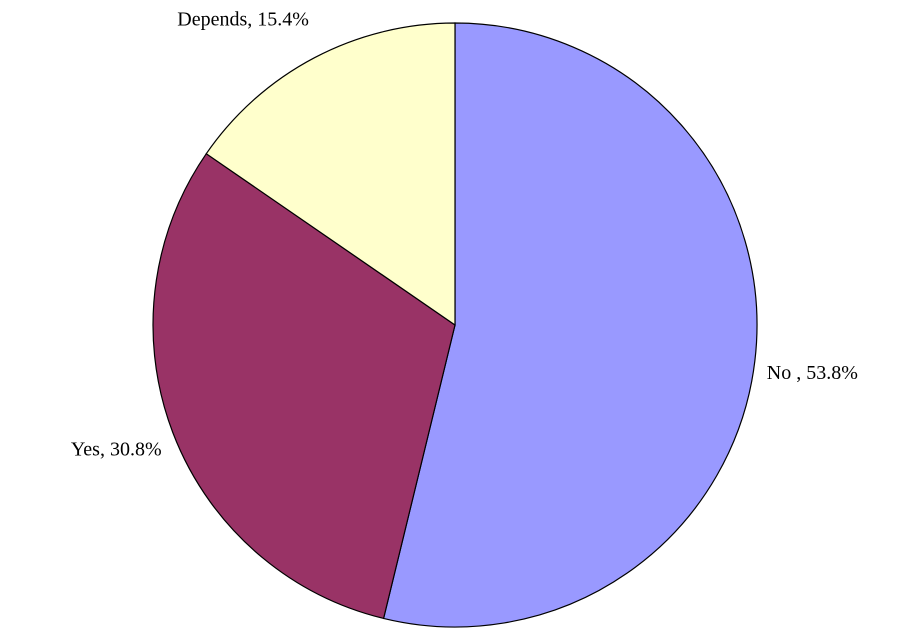 This screenshot has height=630, width=919. Describe the element at coordinates (243, 20) in the screenshot. I see `data-label: Depends, 15.4%` at that location.